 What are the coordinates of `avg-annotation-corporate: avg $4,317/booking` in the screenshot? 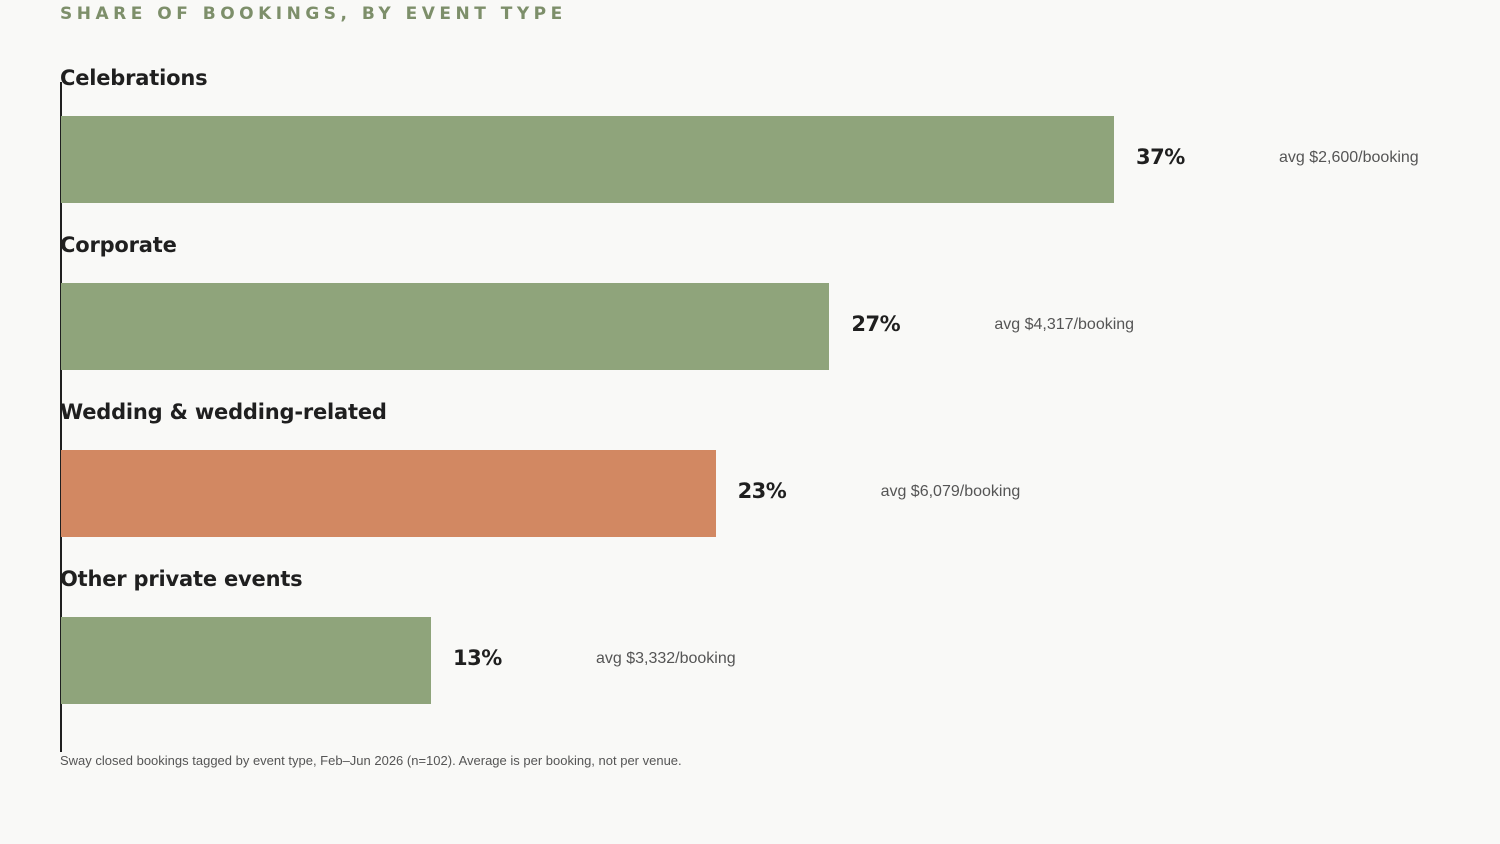 It's located at (1064, 324).